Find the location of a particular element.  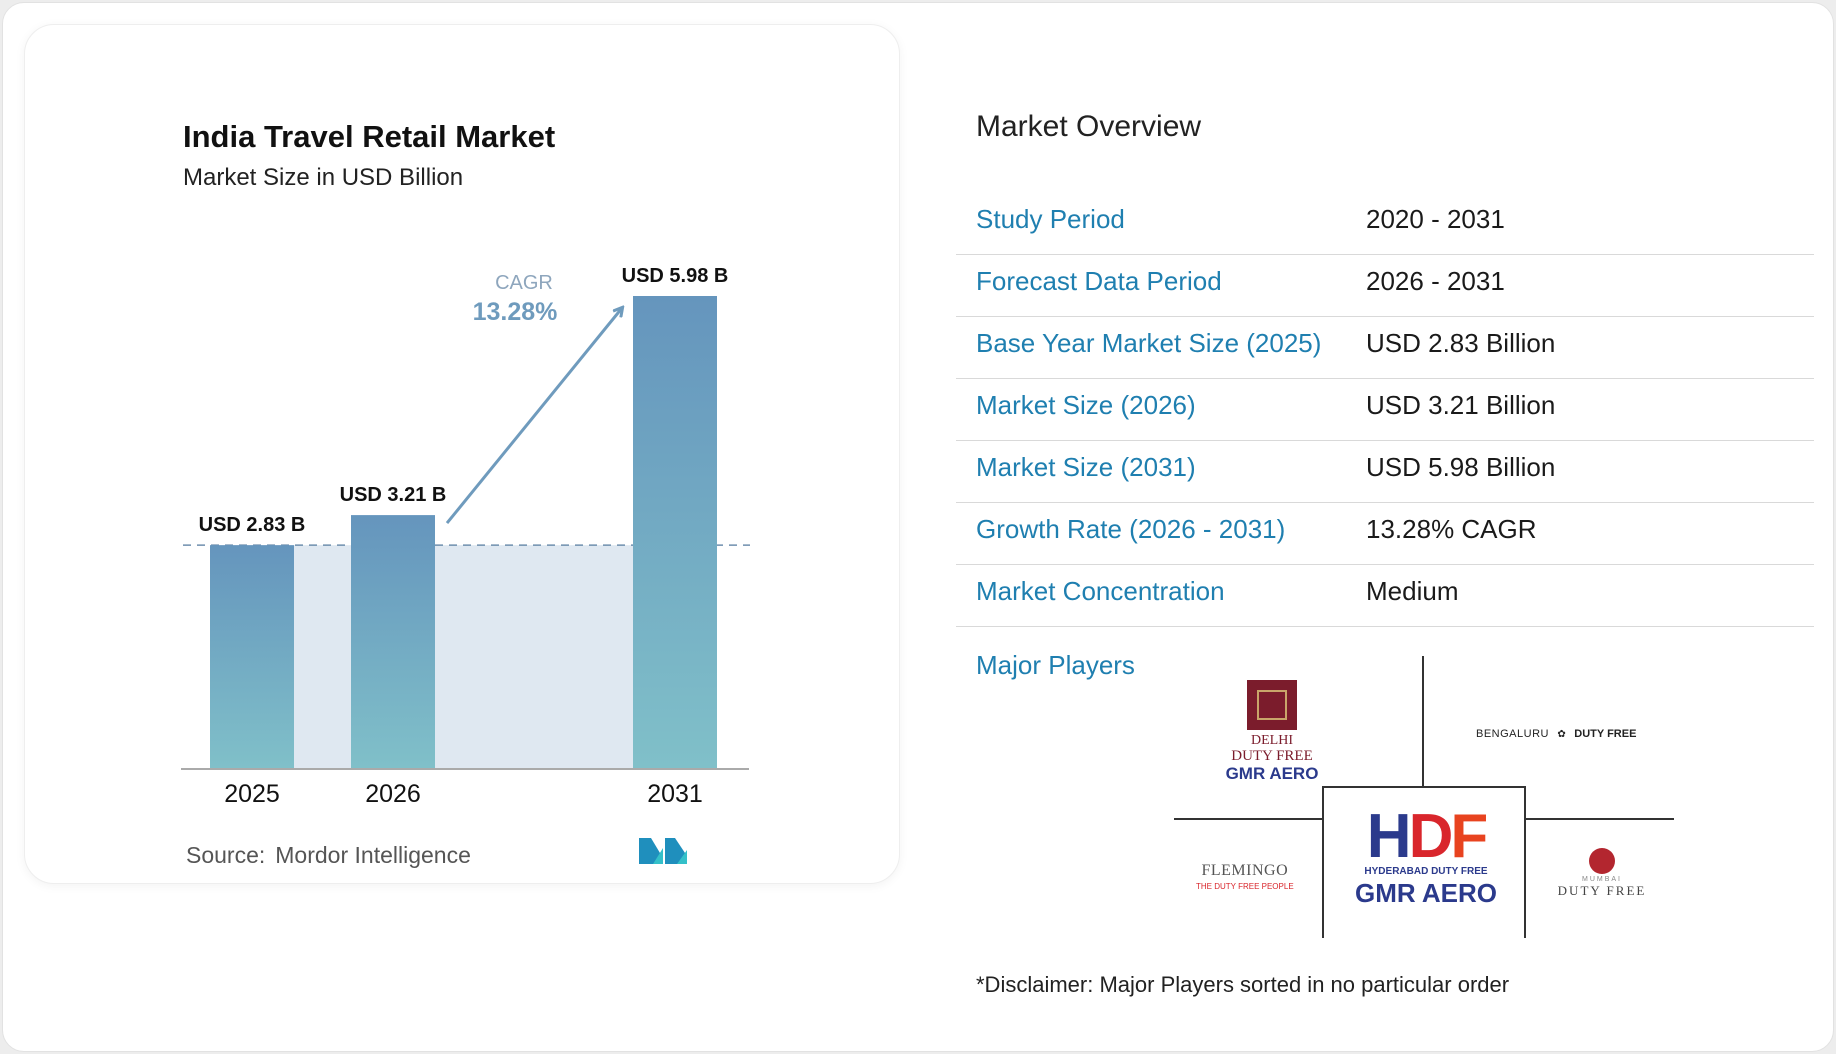

overview-row-market-size-2026: Market Size (2026) USD 3.21 Billion is located at coordinates (1385, 409).